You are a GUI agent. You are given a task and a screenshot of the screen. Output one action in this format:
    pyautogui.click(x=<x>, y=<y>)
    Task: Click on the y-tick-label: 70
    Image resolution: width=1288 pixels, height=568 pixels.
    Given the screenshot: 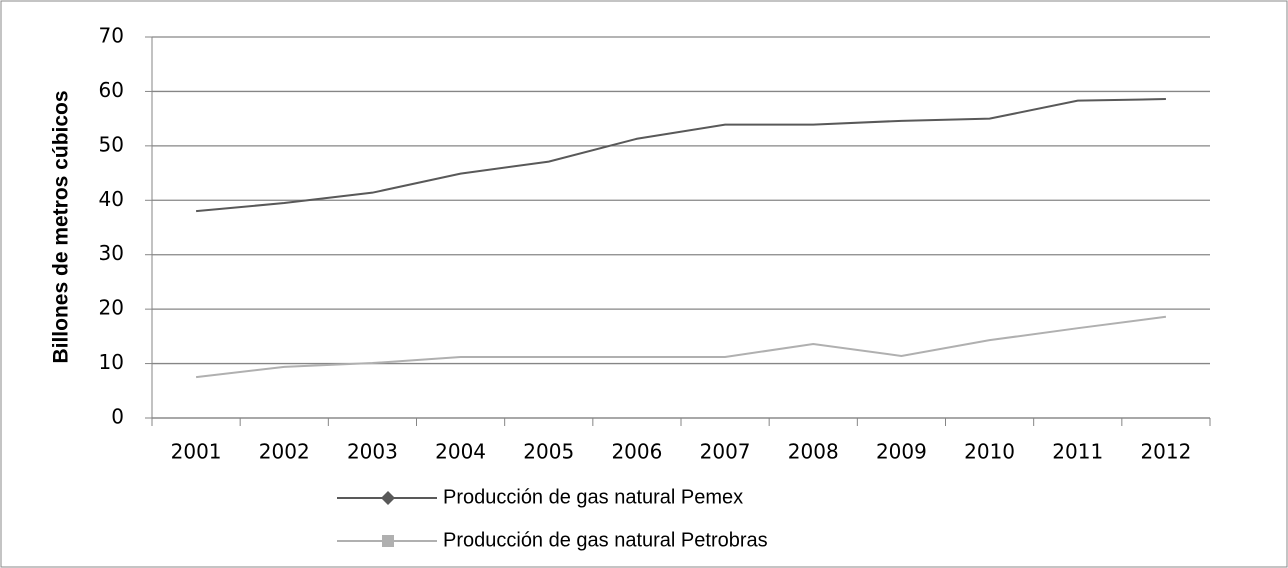 What is the action you would take?
    pyautogui.click(x=111, y=36)
    